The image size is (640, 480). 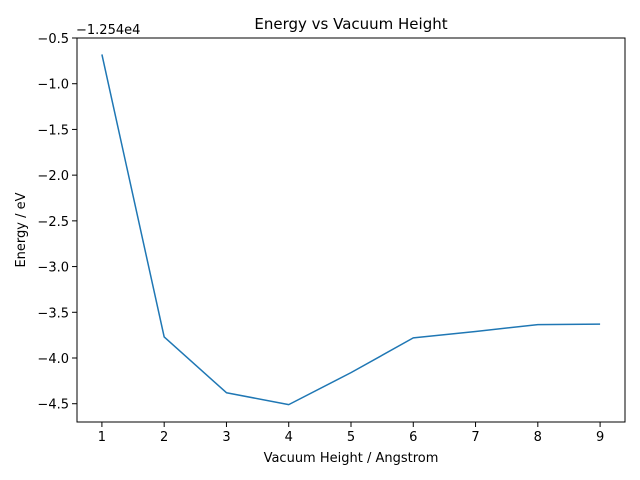 What do you see at coordinates (53, 222) in the screenshot?
I see `y-tick-label: −2.5` at bounding box center [53, 222].